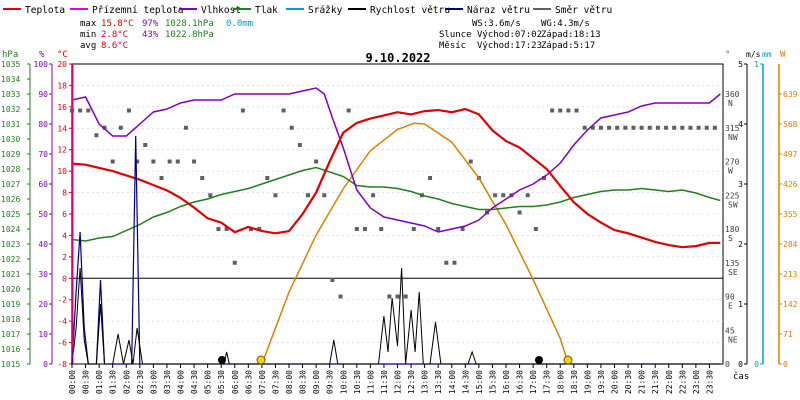 This screenshot has height=400, width=800. Describe the element at coordinates (343, 382) in the screenshot. I see `x-tick-label: 10:00` at that location.